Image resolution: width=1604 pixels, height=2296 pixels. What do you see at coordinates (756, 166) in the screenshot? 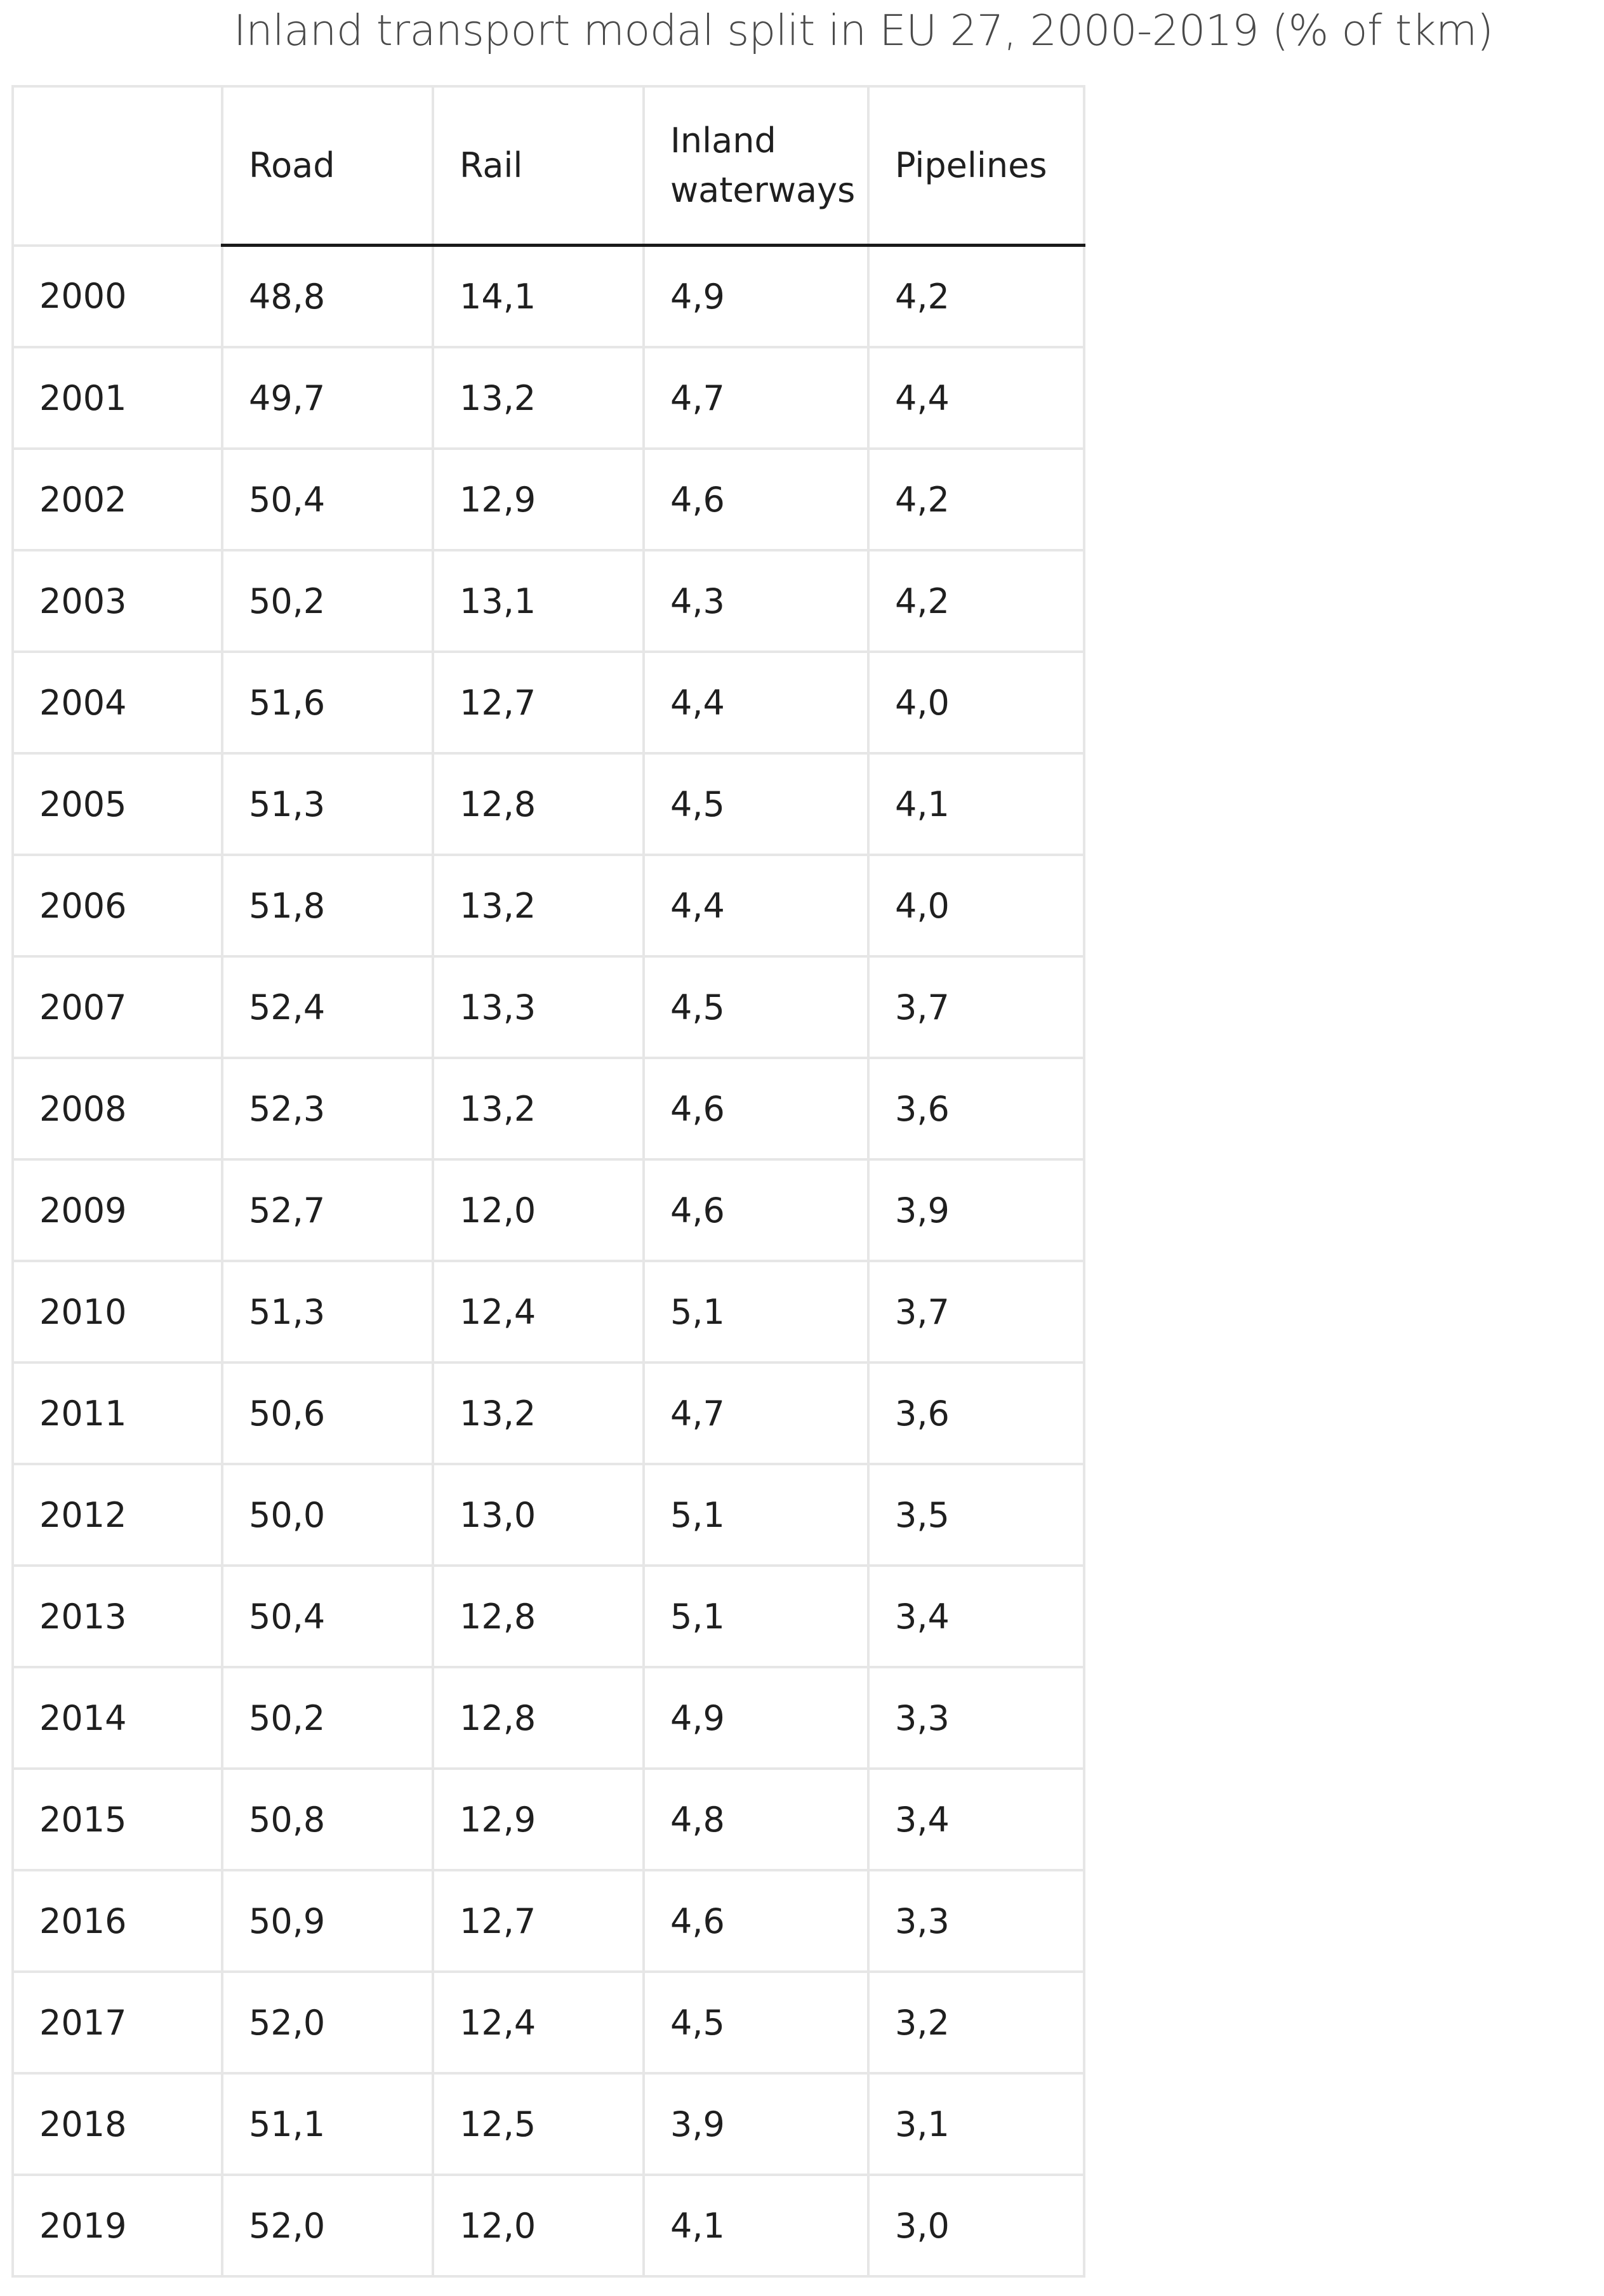
I see `column-header-inland-waterways: Inland waterways` at bounding box center [756, 166].